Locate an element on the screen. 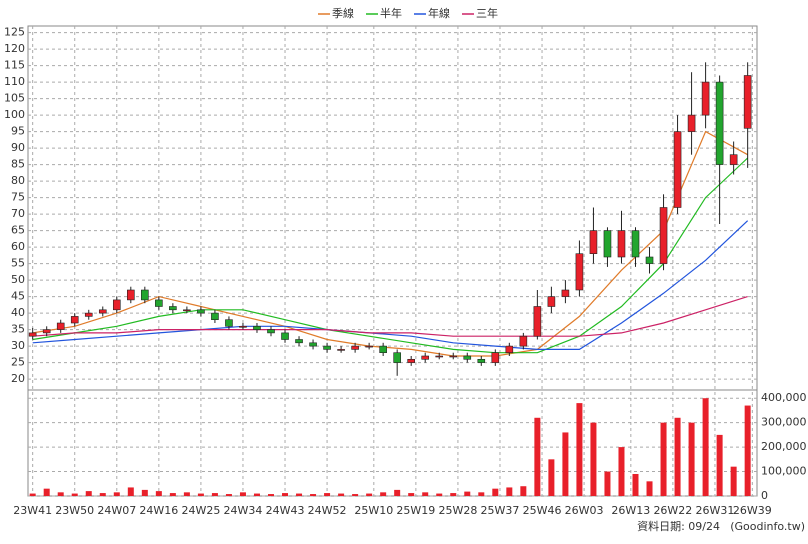 The image size is (808, 544). x-tick-label: 26W22 is located at coordinates (672, 510).